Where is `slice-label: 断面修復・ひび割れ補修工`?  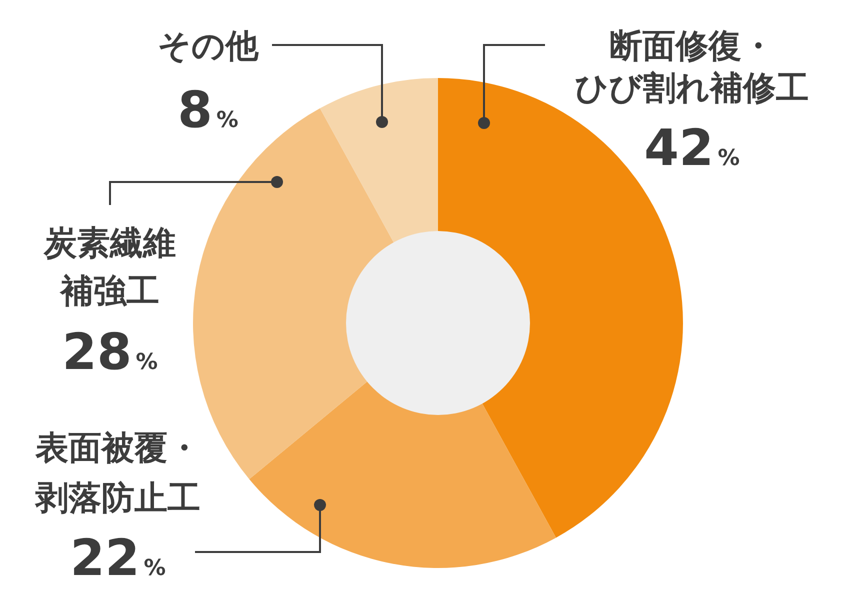 slice-label: 断面修復・ひび割れ補修工 is located at coordinates (692, 66).